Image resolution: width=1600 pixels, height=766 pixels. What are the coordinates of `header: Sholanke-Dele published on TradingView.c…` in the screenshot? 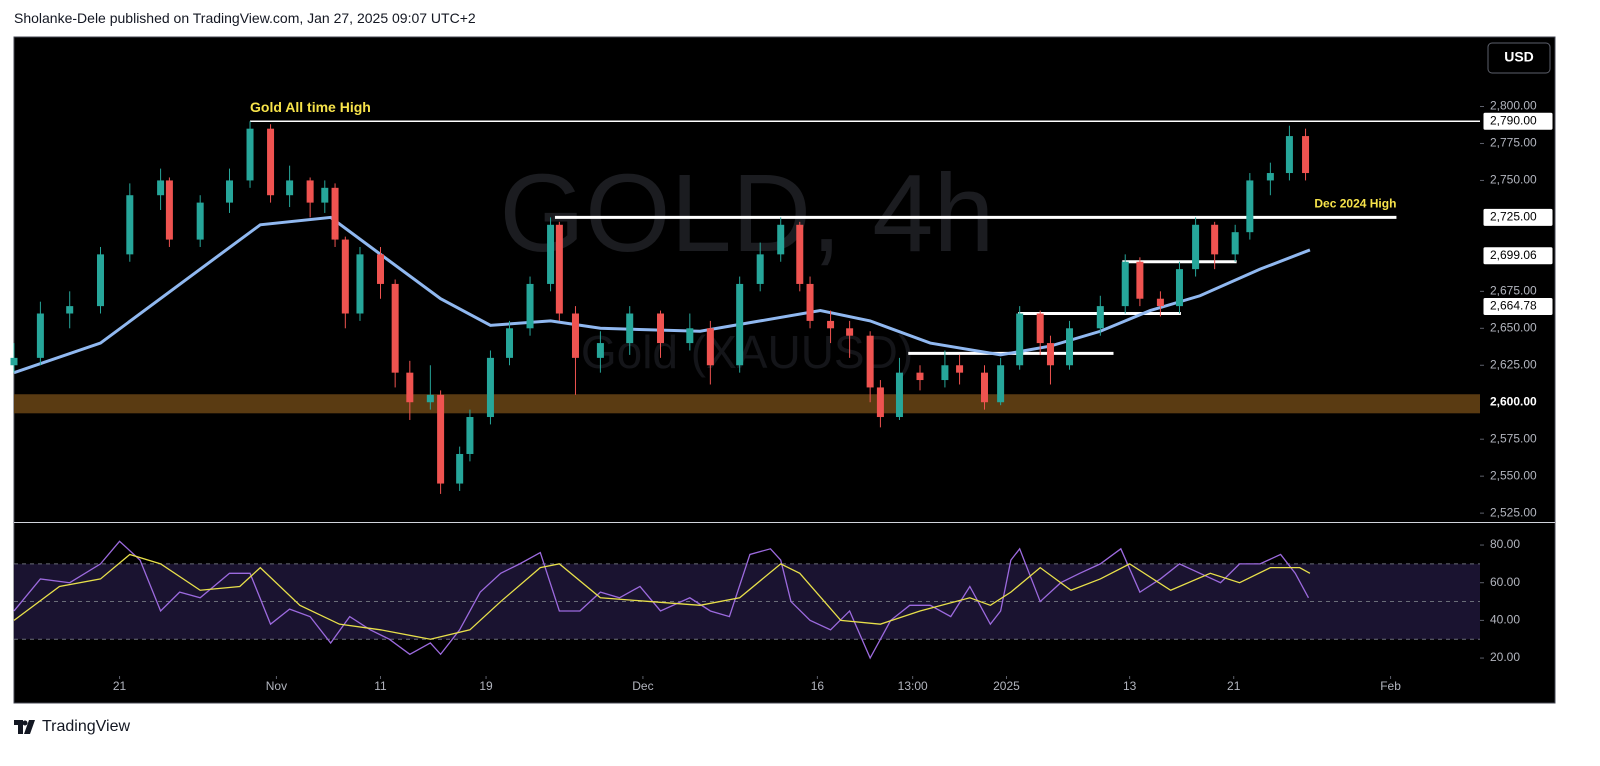 It's located at (245, 18).